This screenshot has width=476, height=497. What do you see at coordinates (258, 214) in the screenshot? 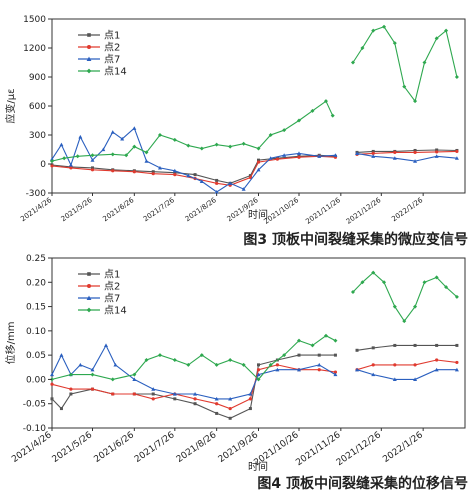
I see `x-axis-label: 时间` at bounding box center [258, 214].